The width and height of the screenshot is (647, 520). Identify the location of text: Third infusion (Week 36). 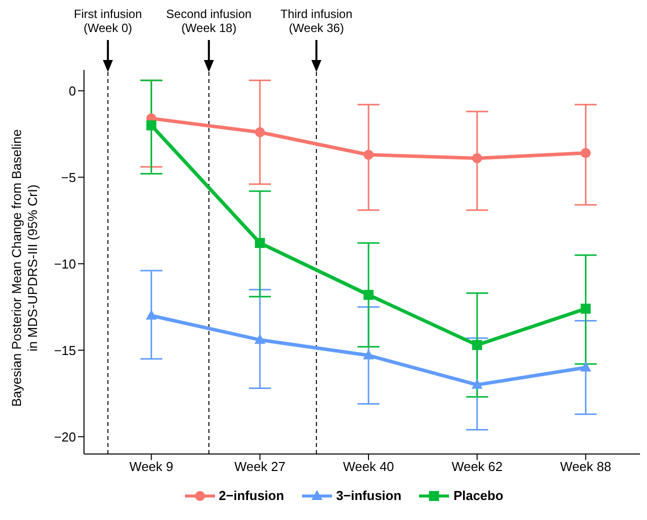
(316, 21).